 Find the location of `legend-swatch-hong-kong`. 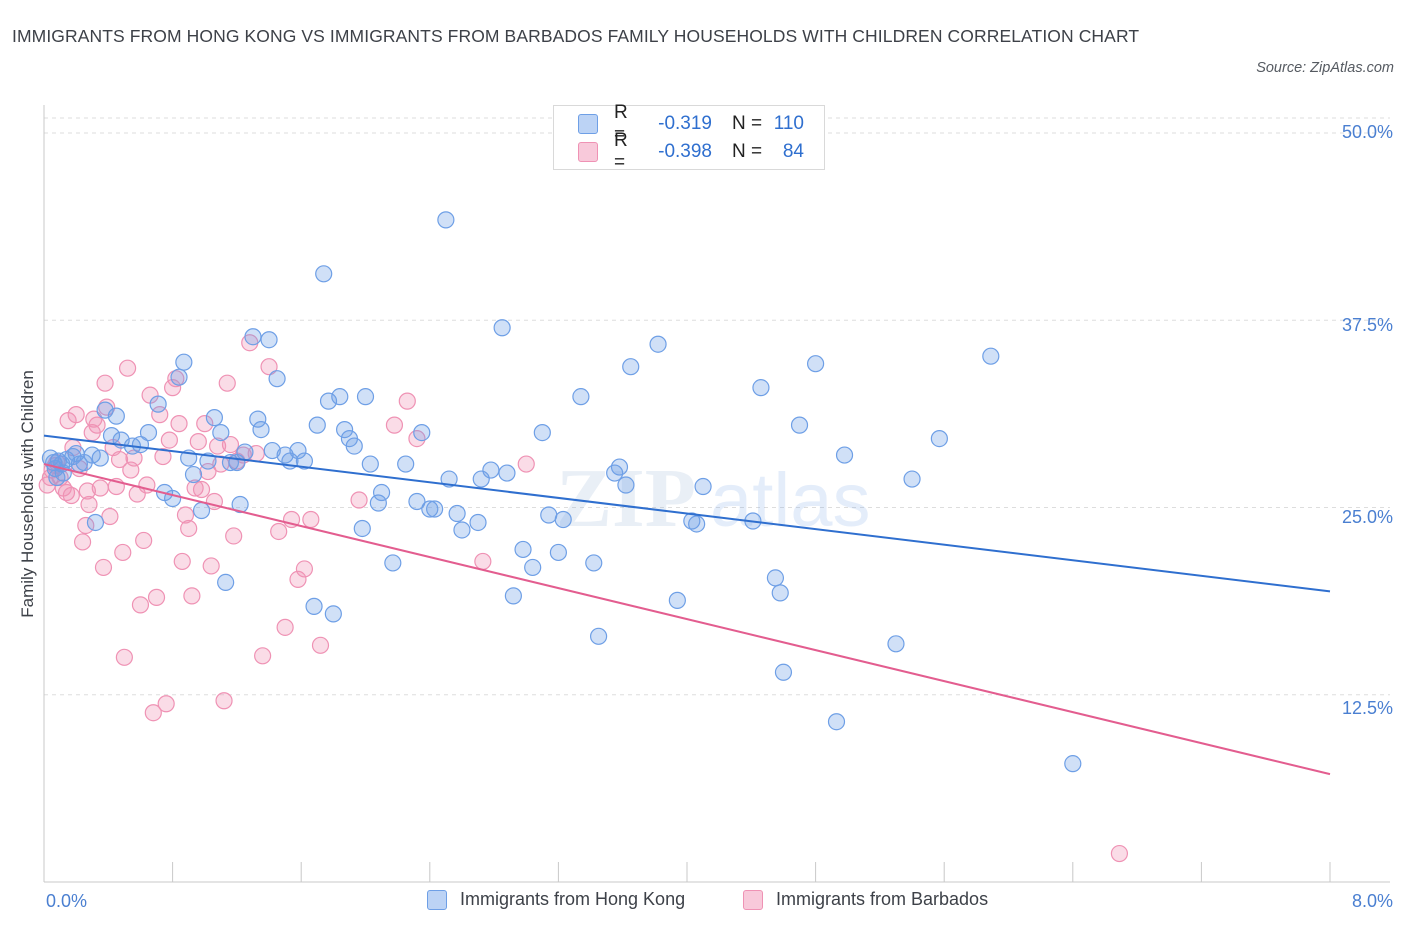

legend-swatch-hong-kong is located at coordinates (588, 124).